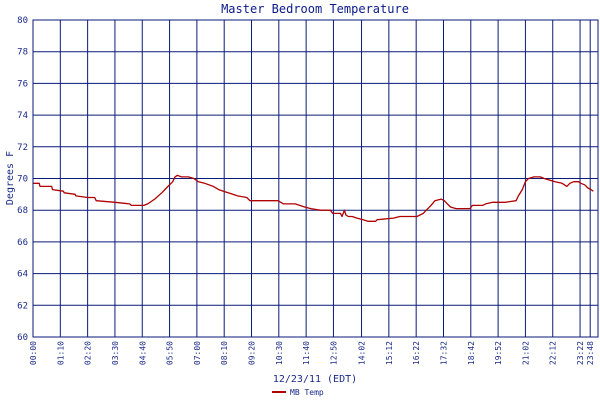  What do you see at coordinates (22, 275) in the screenshot?
I see `y-tick-label: 64` at bounding box center [22, 275].